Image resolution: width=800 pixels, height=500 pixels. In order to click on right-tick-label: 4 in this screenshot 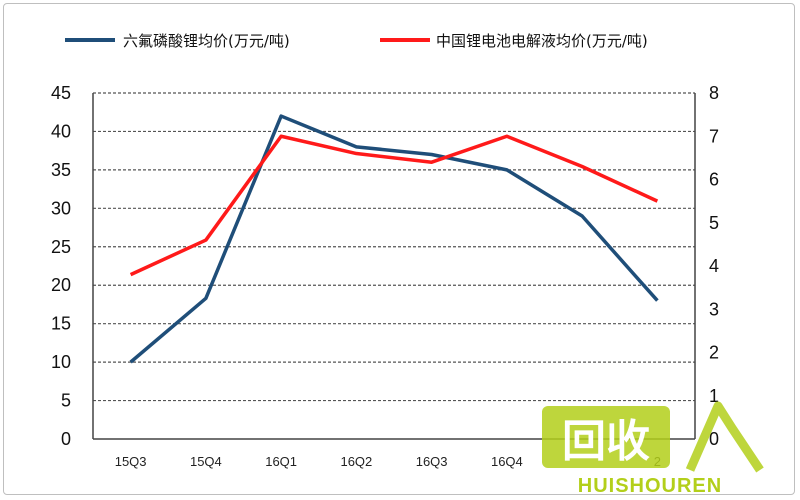, I will do `click(714, 266)`.